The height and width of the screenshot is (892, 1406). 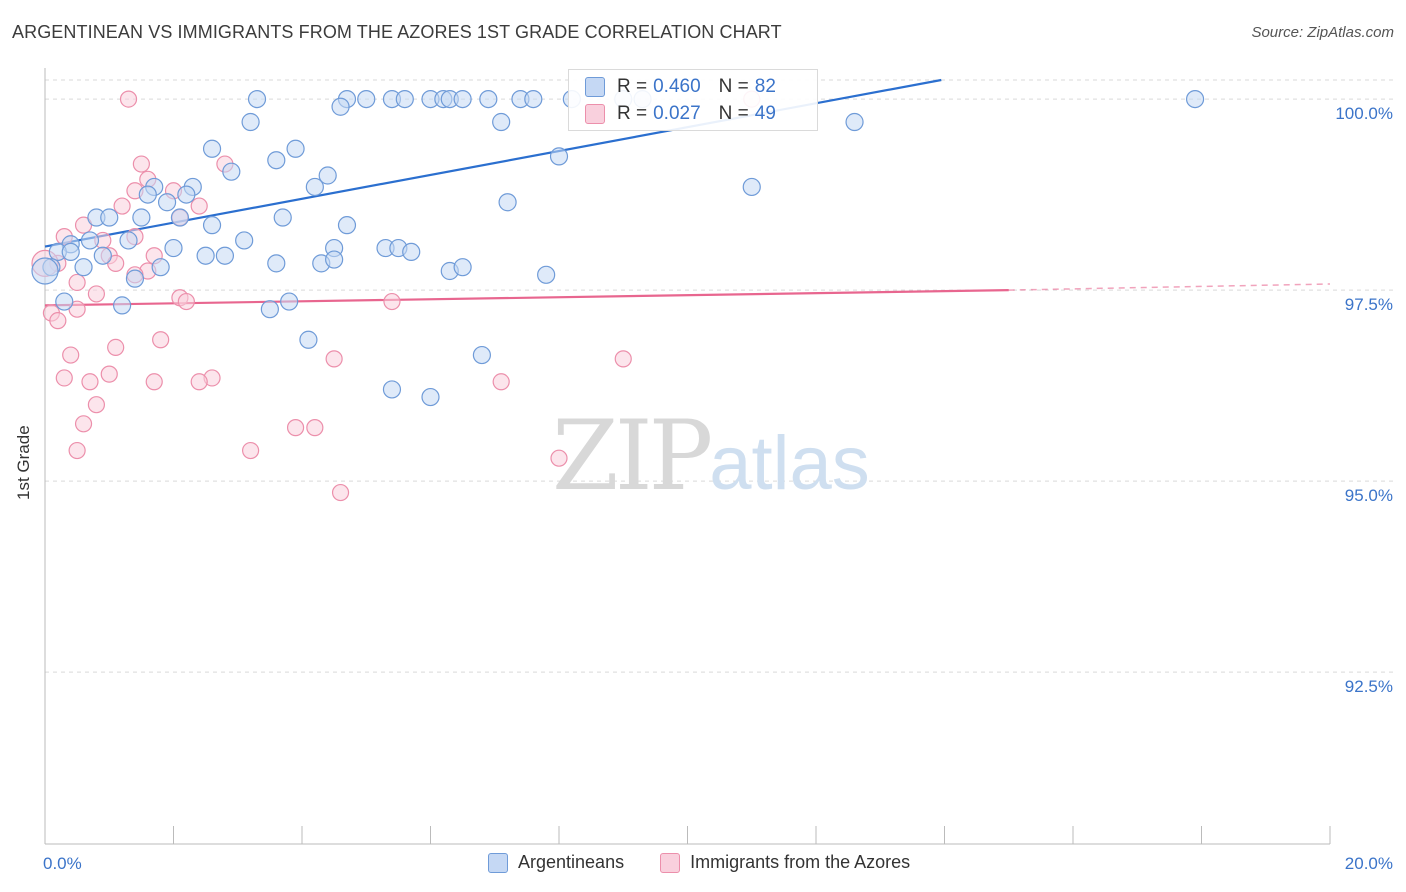 What do you see at coordinates (23, 462) in the screenshot?
I see `y-axis-label: 1st Grade` at bounding box center [23, 462].